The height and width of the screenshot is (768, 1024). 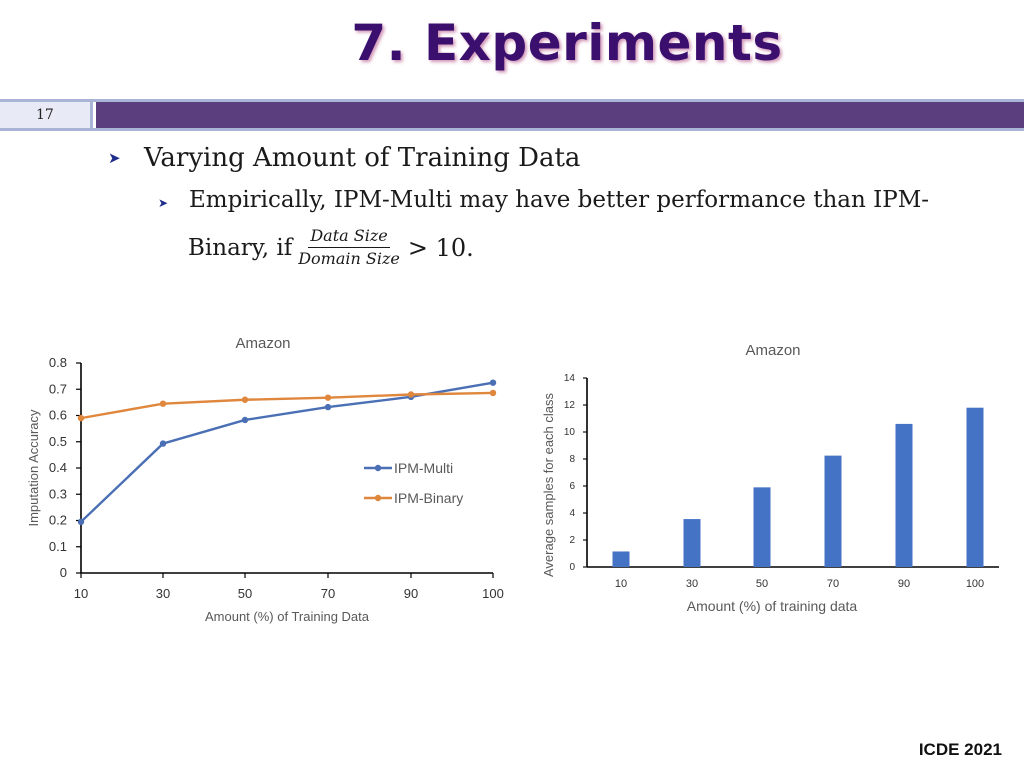 What do you see at coordinates (58, 493) in the screenshot?
I see `line-chart-y-tick-label: 0.3` at bounding box center [58, 493].